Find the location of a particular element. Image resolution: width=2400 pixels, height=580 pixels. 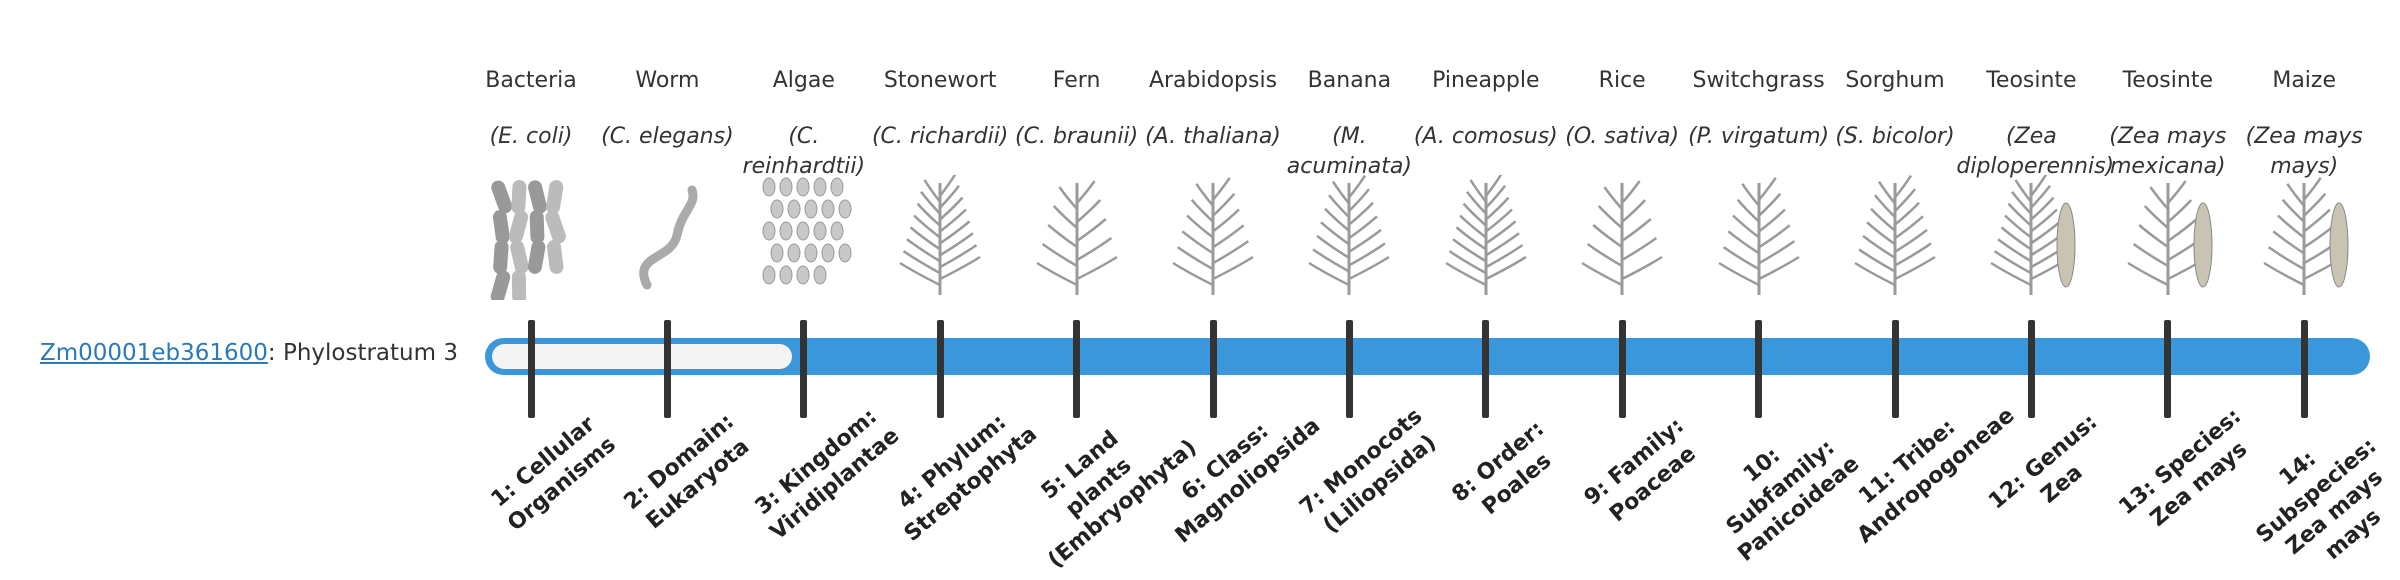

organism-species: (Zea mays mays) is located at coordinates (2304, 151).